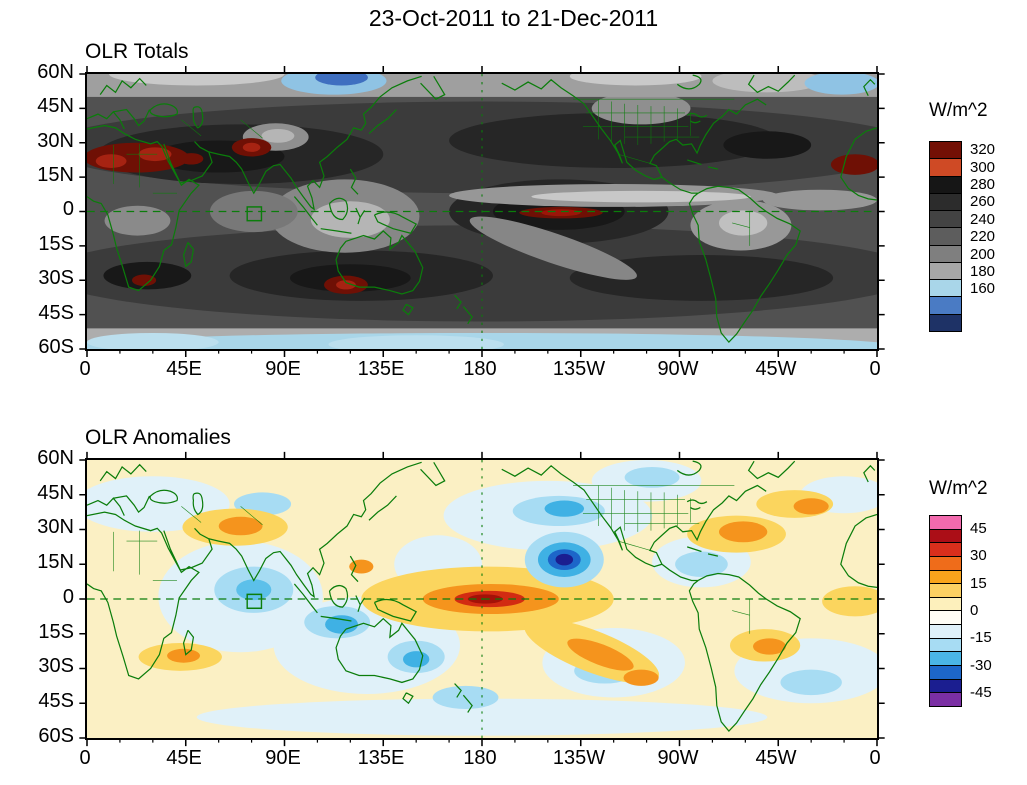 The image size is (1027, 785). I want to click on colorbar-tick-label: 30, so click(978, 555).